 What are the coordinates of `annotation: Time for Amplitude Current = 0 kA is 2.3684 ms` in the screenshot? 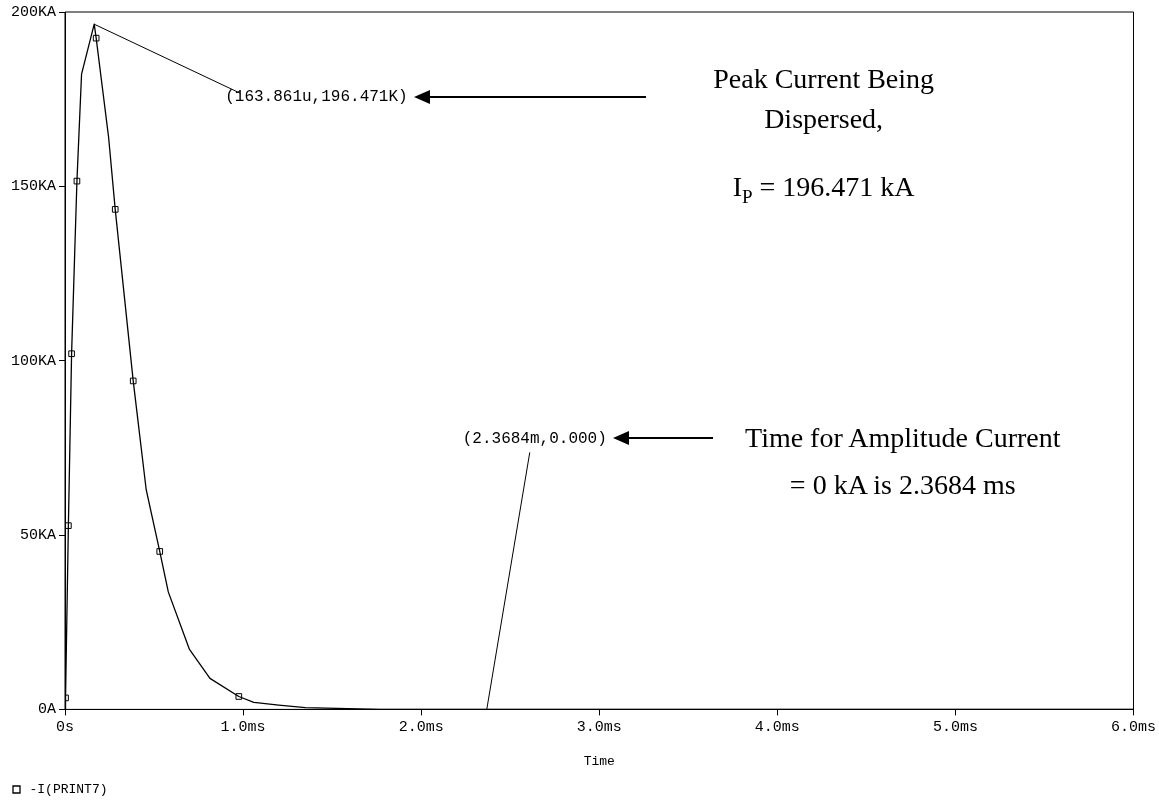 It's located at (903, 462).